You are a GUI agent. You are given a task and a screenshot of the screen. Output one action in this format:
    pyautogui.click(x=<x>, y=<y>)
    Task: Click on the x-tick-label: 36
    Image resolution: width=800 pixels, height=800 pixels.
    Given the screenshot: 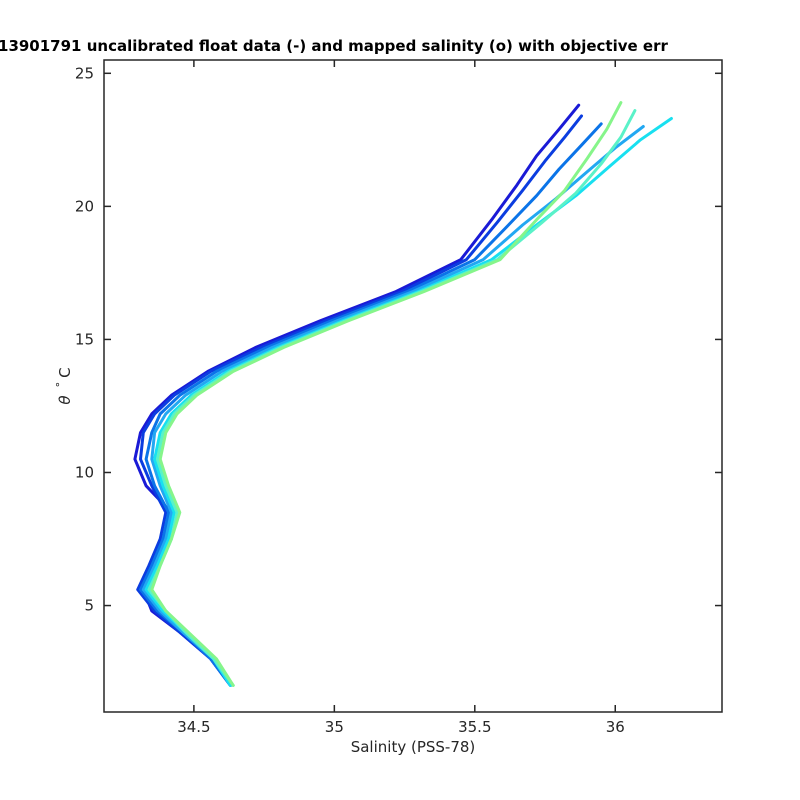 What is the action you would take?
    pyautogui.click(x=615, y=727)
    